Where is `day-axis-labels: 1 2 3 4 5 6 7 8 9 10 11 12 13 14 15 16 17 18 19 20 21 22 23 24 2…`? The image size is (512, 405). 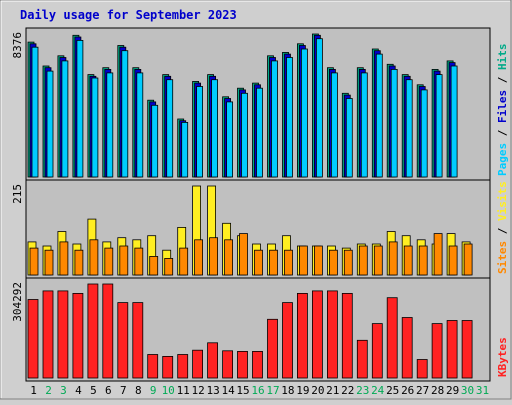 day-axis-labels: 1 2 3 4 5 6 7 8 9 10 11 12 13 14 15 16 17 18 19 20 21 22 23 24 2… is located at coordinates (259, 390).